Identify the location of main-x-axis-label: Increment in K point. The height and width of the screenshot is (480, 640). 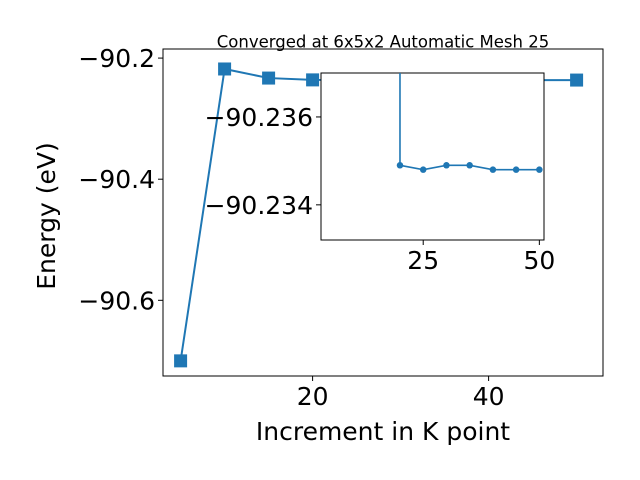
(383, 431).